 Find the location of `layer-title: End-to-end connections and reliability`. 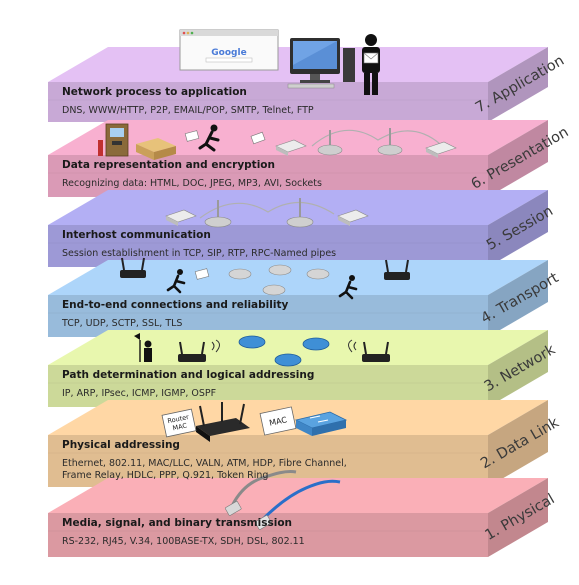

layer-title: End-to-end connections and reliability is located at coordinates (175, 305).